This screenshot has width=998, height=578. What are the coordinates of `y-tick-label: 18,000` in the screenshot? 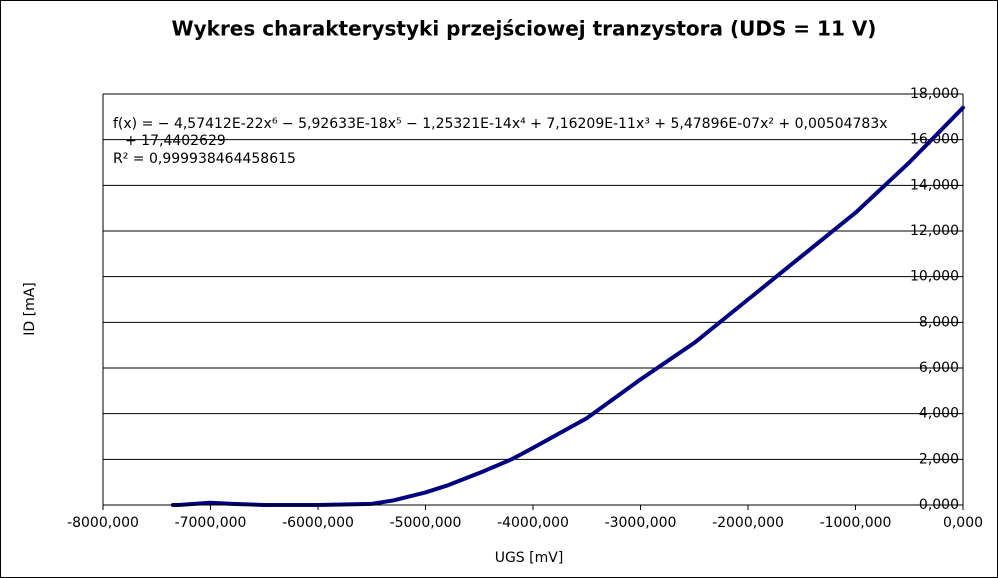 It's located at (934, 94).